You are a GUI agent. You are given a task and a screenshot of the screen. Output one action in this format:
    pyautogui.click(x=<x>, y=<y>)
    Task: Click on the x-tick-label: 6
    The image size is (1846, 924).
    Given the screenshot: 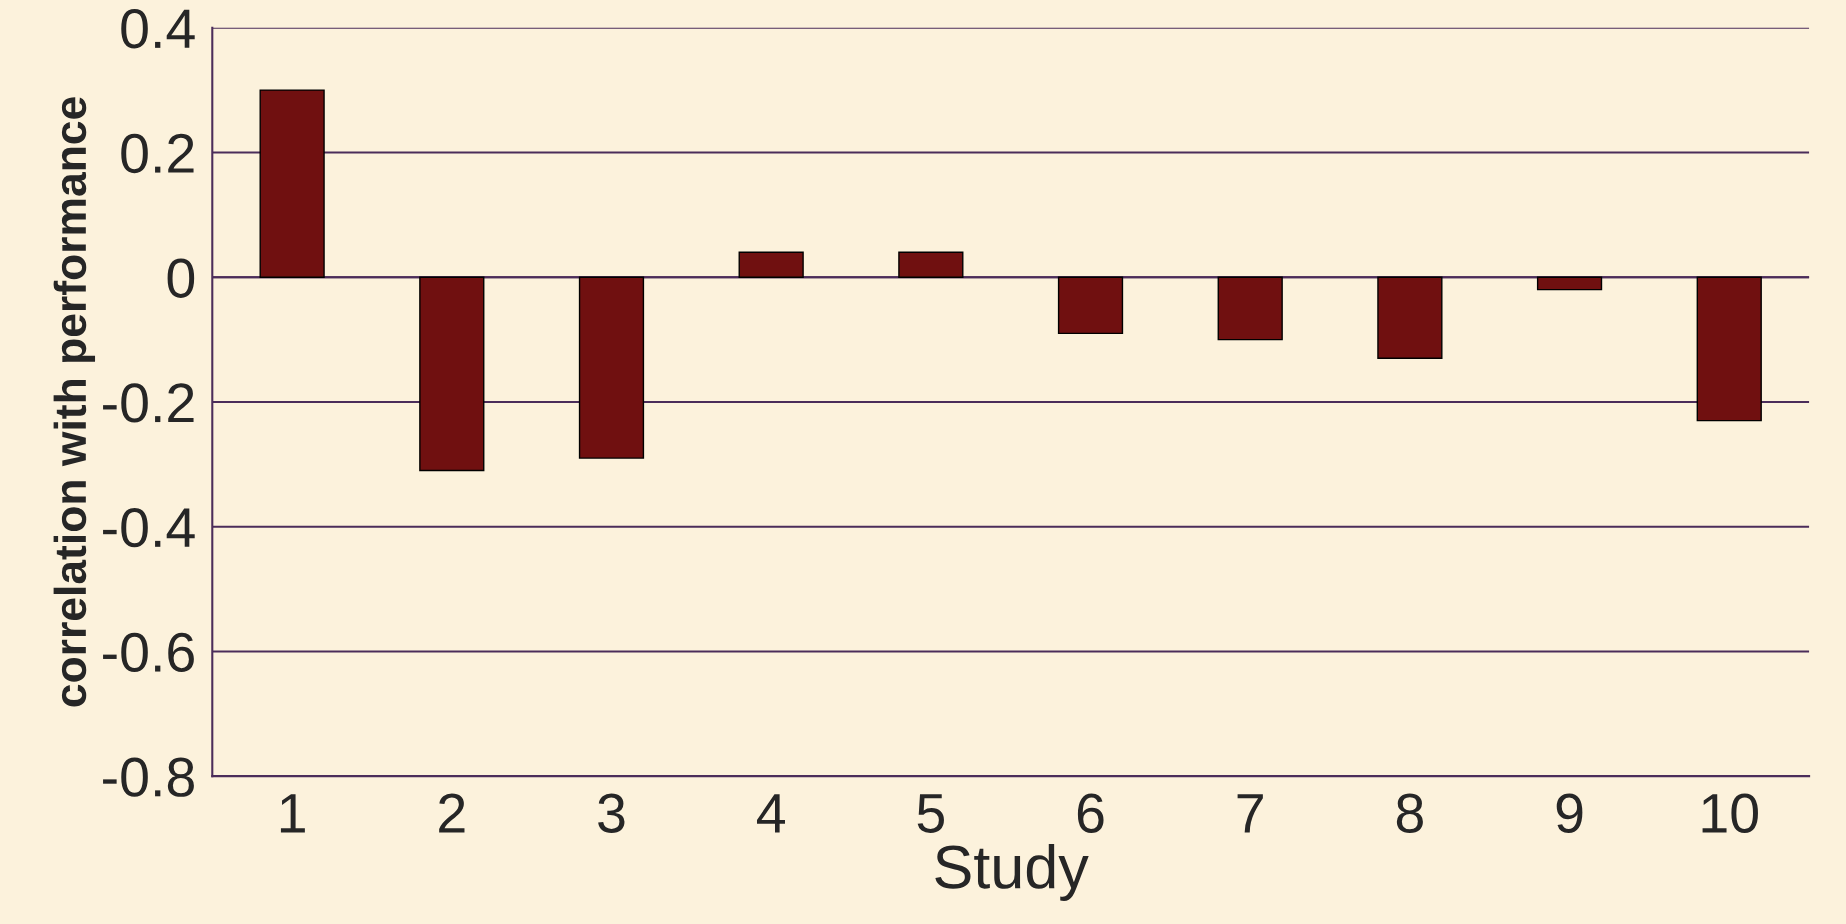 What is the action you would take?
    pyautogui.click(x=1090, y=813)
    